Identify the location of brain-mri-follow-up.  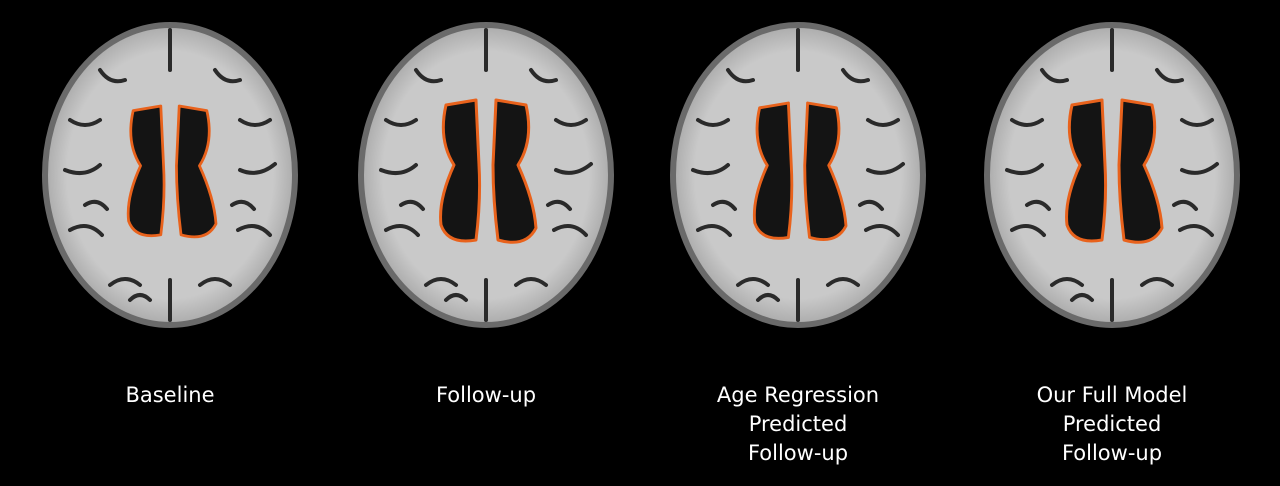
(486, 175).